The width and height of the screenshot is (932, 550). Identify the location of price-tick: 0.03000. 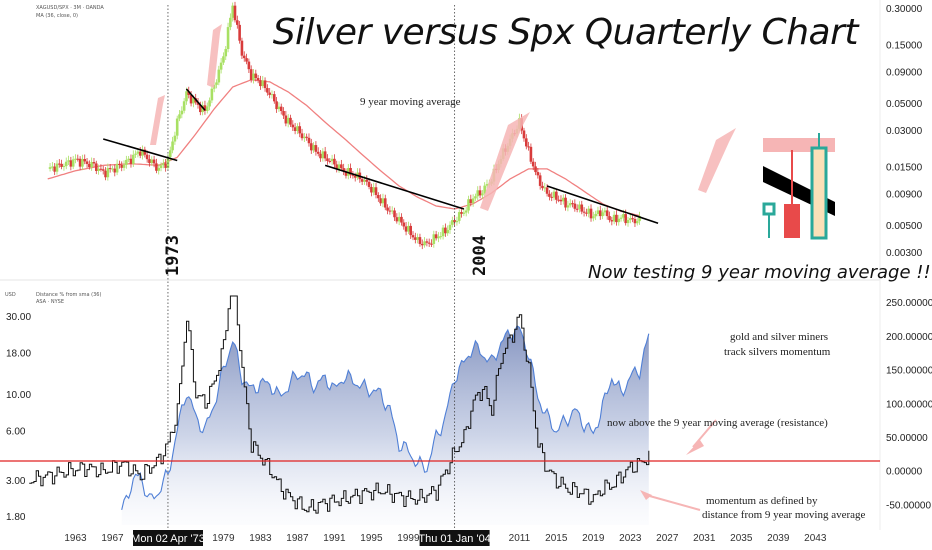
(904, 131).